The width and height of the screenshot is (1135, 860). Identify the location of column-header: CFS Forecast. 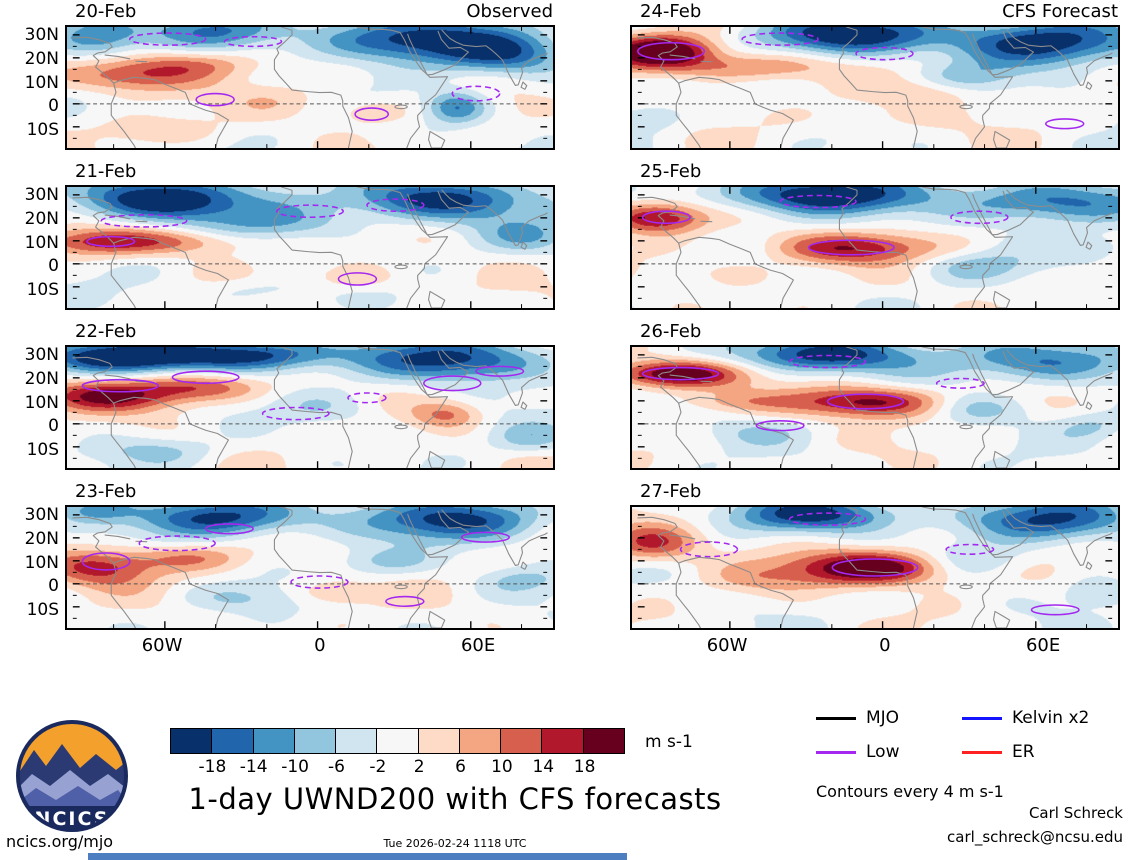
(1060, 11).